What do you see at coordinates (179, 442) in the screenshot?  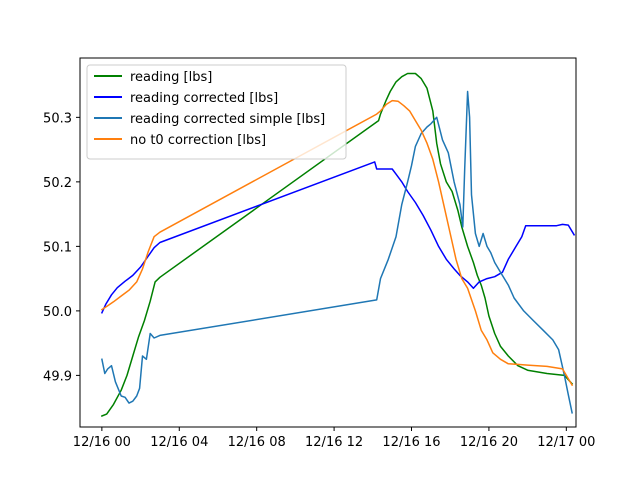 I see `x-tick-label: 12/16 04` at bounding box center [179, 442].